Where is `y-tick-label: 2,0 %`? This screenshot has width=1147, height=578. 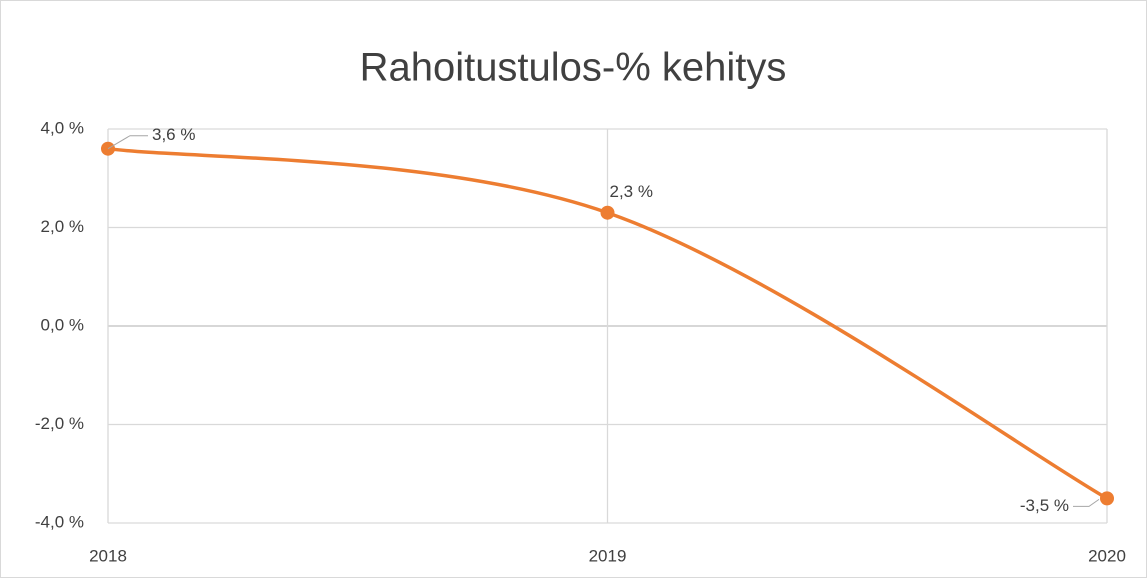
y-tick-label: 2,0 % is located at coordinates (62, 226).